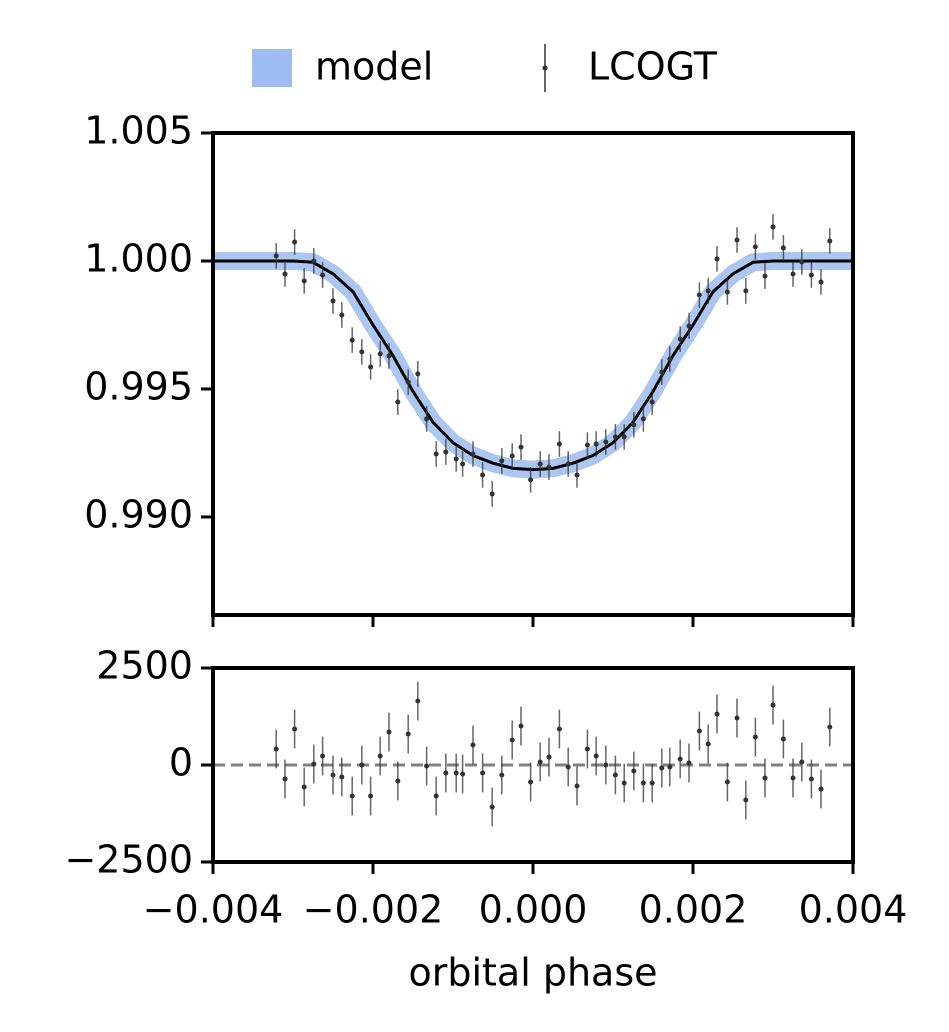  I want to click on model-band, so click(533, 365).